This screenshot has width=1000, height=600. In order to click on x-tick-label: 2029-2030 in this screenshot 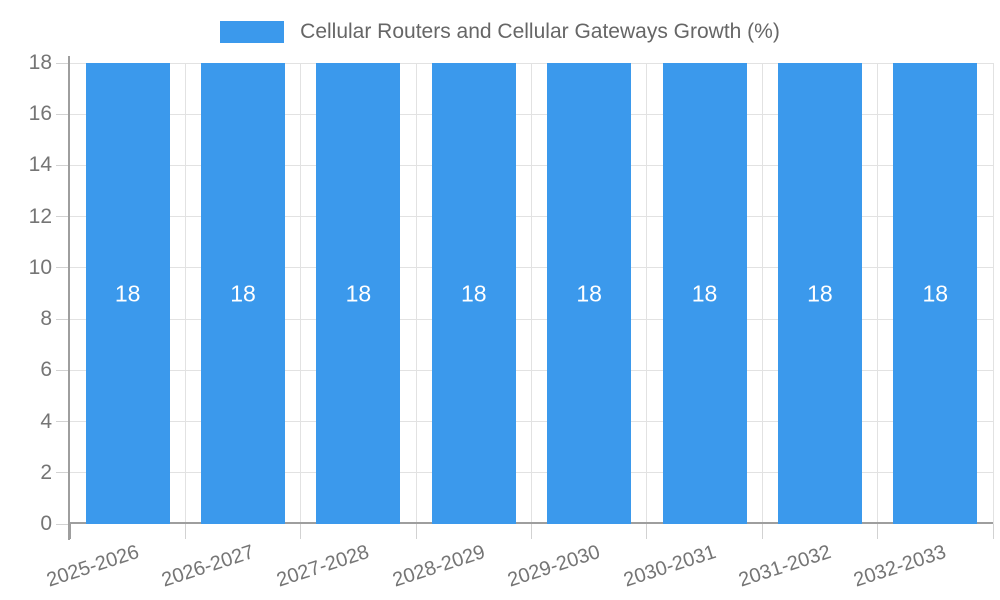, I will do `click(554, 566)`.